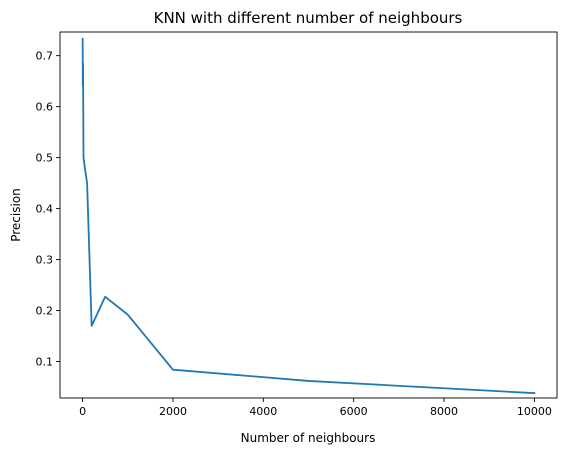 The image size is (567, 455). I want to click on y-tick-label: 0.2, so click(45, 311).